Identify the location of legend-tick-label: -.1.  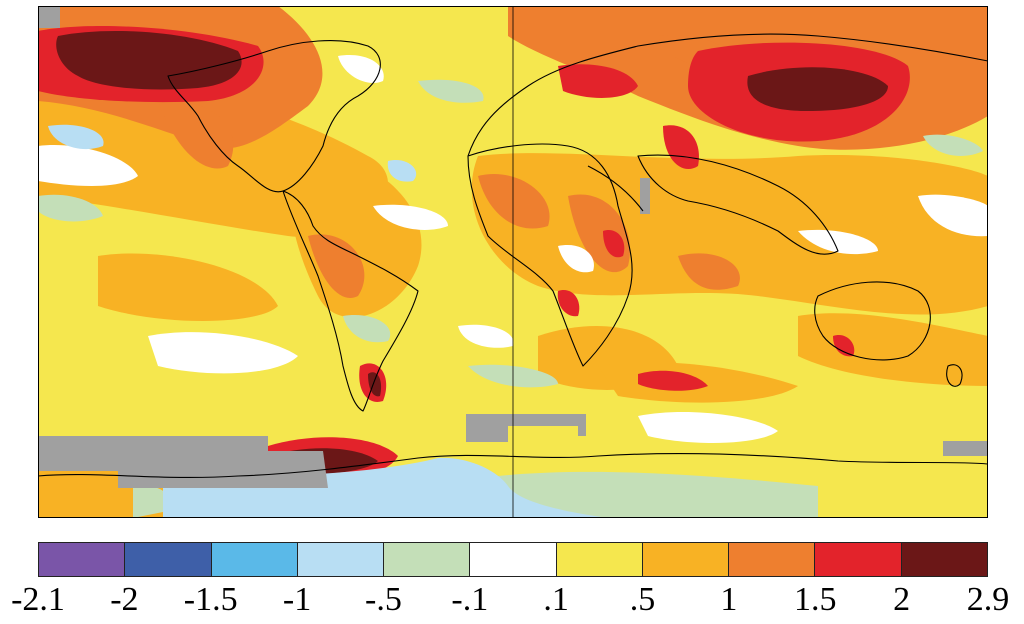
(470, 599).